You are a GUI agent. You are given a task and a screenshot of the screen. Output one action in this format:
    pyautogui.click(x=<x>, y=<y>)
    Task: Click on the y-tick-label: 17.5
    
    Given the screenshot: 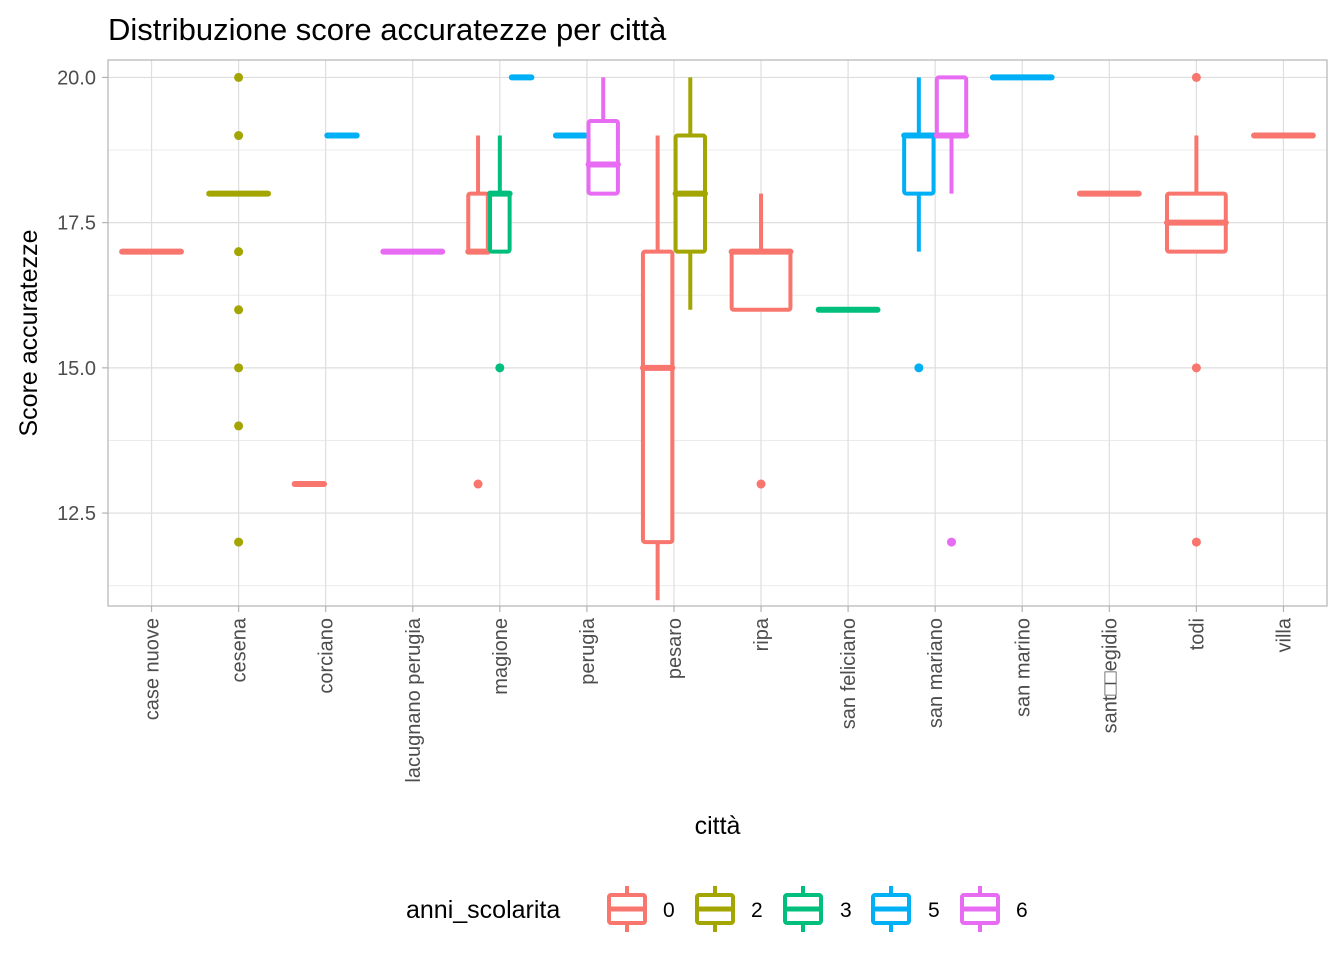 What is the action you would take?
    pyautogui.click(x=76, y=224)
    